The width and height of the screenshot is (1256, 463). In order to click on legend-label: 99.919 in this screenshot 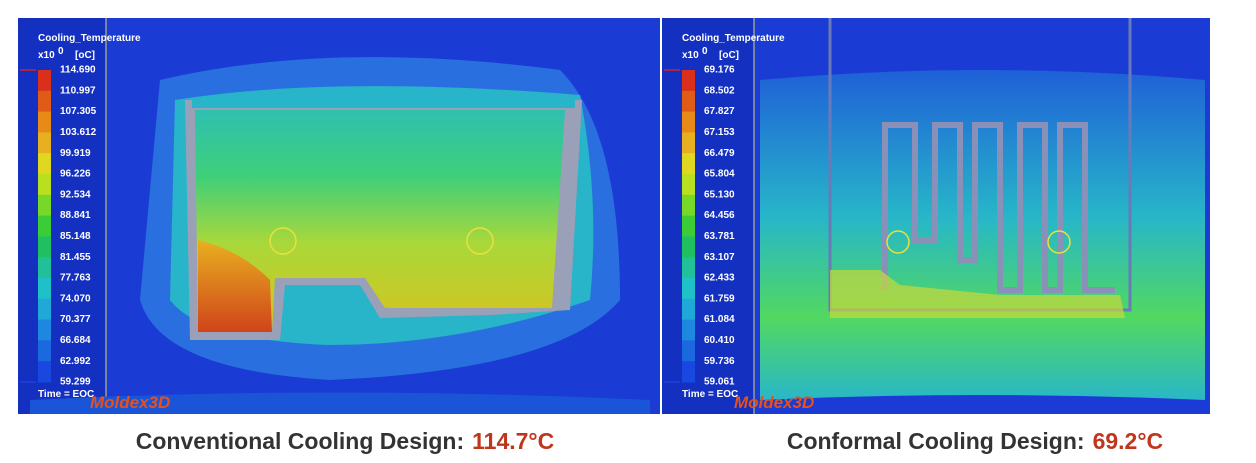, I will do `click(75, 153)`.